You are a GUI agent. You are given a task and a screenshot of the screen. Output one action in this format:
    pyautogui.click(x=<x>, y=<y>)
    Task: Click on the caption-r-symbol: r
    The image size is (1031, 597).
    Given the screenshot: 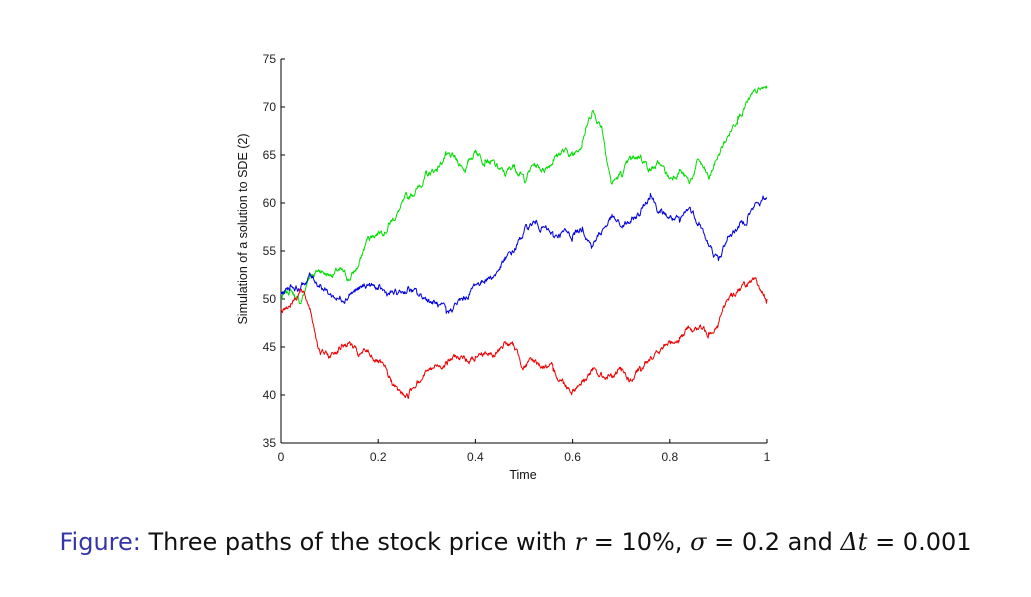 What is the action you would take?
    pyautogui.click(x=580, y=542)
    